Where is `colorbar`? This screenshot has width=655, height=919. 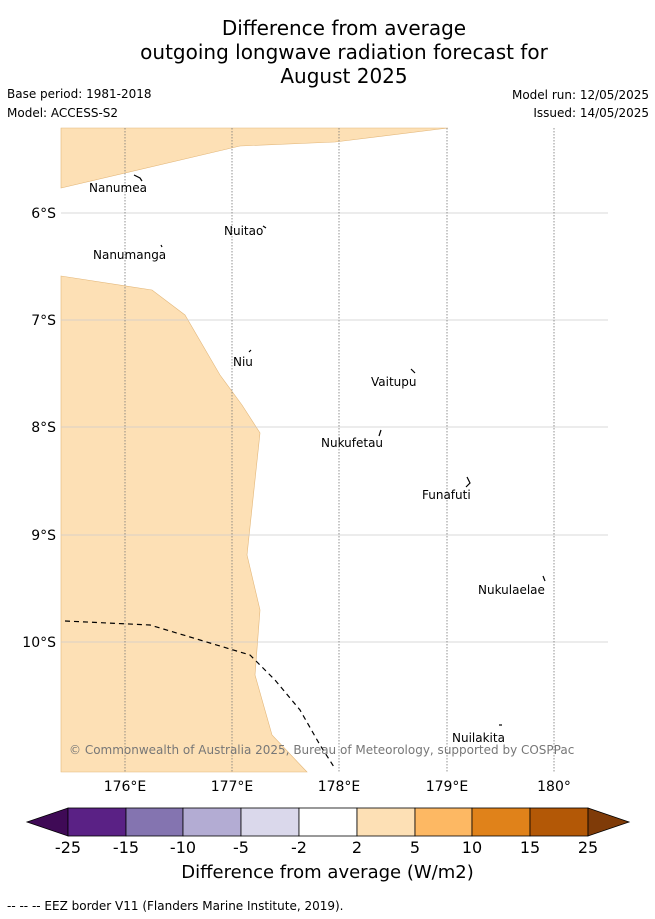 colorbar is located at coordinates (328, 822).